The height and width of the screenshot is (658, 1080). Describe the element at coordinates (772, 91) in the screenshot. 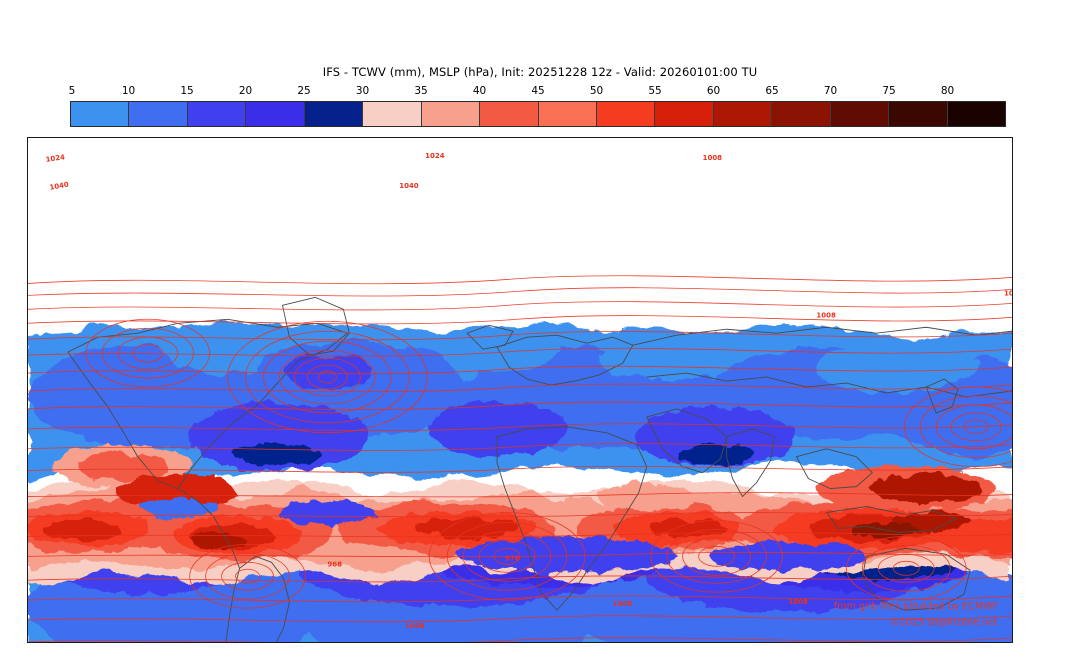

I see `colorbar-tick-65: 65` at that location.